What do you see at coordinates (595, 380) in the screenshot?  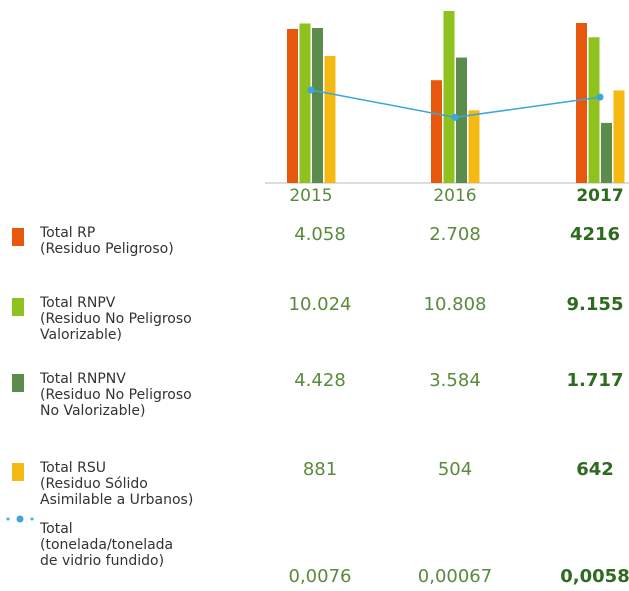 I see `value-label: 1.717` at bounding box center [595, 380].